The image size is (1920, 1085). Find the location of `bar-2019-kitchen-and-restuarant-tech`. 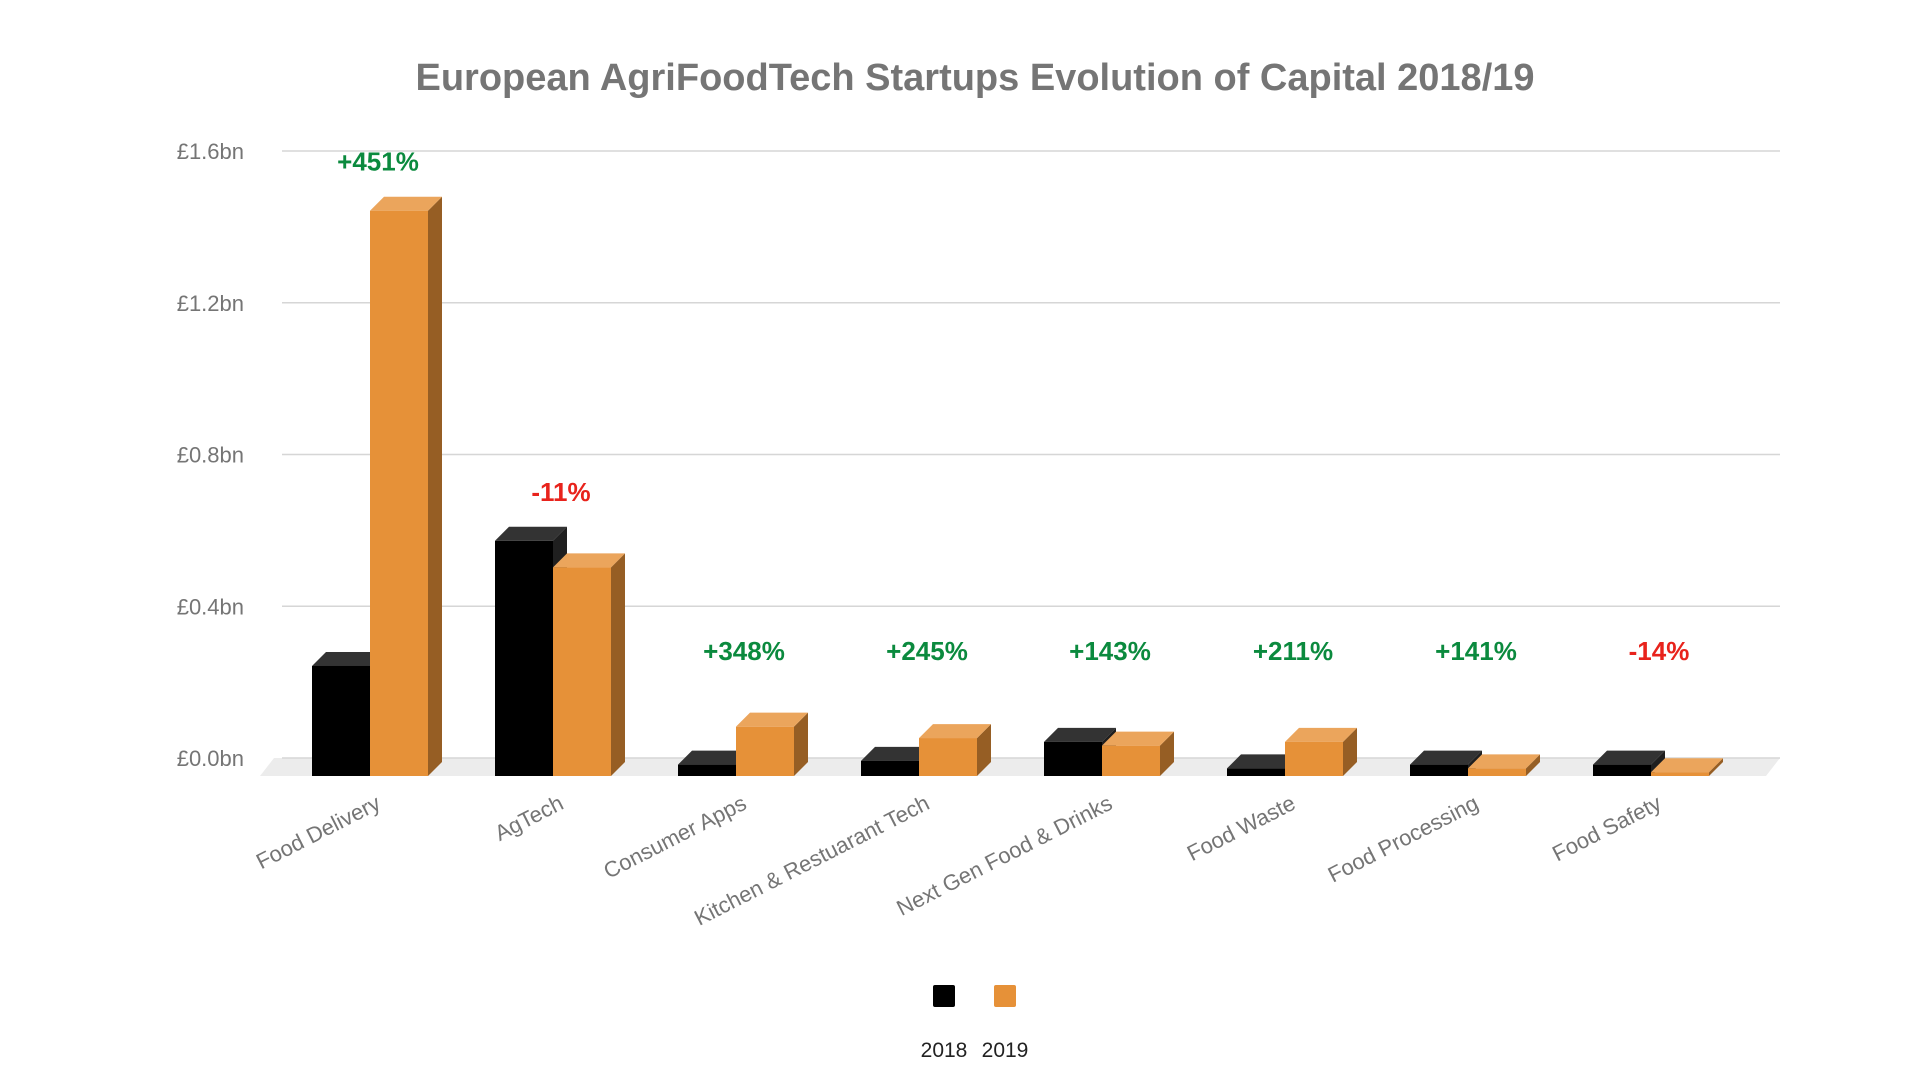

bar-2019-kitchen-and-restuarant-tech is located at coordinates (955, 750).